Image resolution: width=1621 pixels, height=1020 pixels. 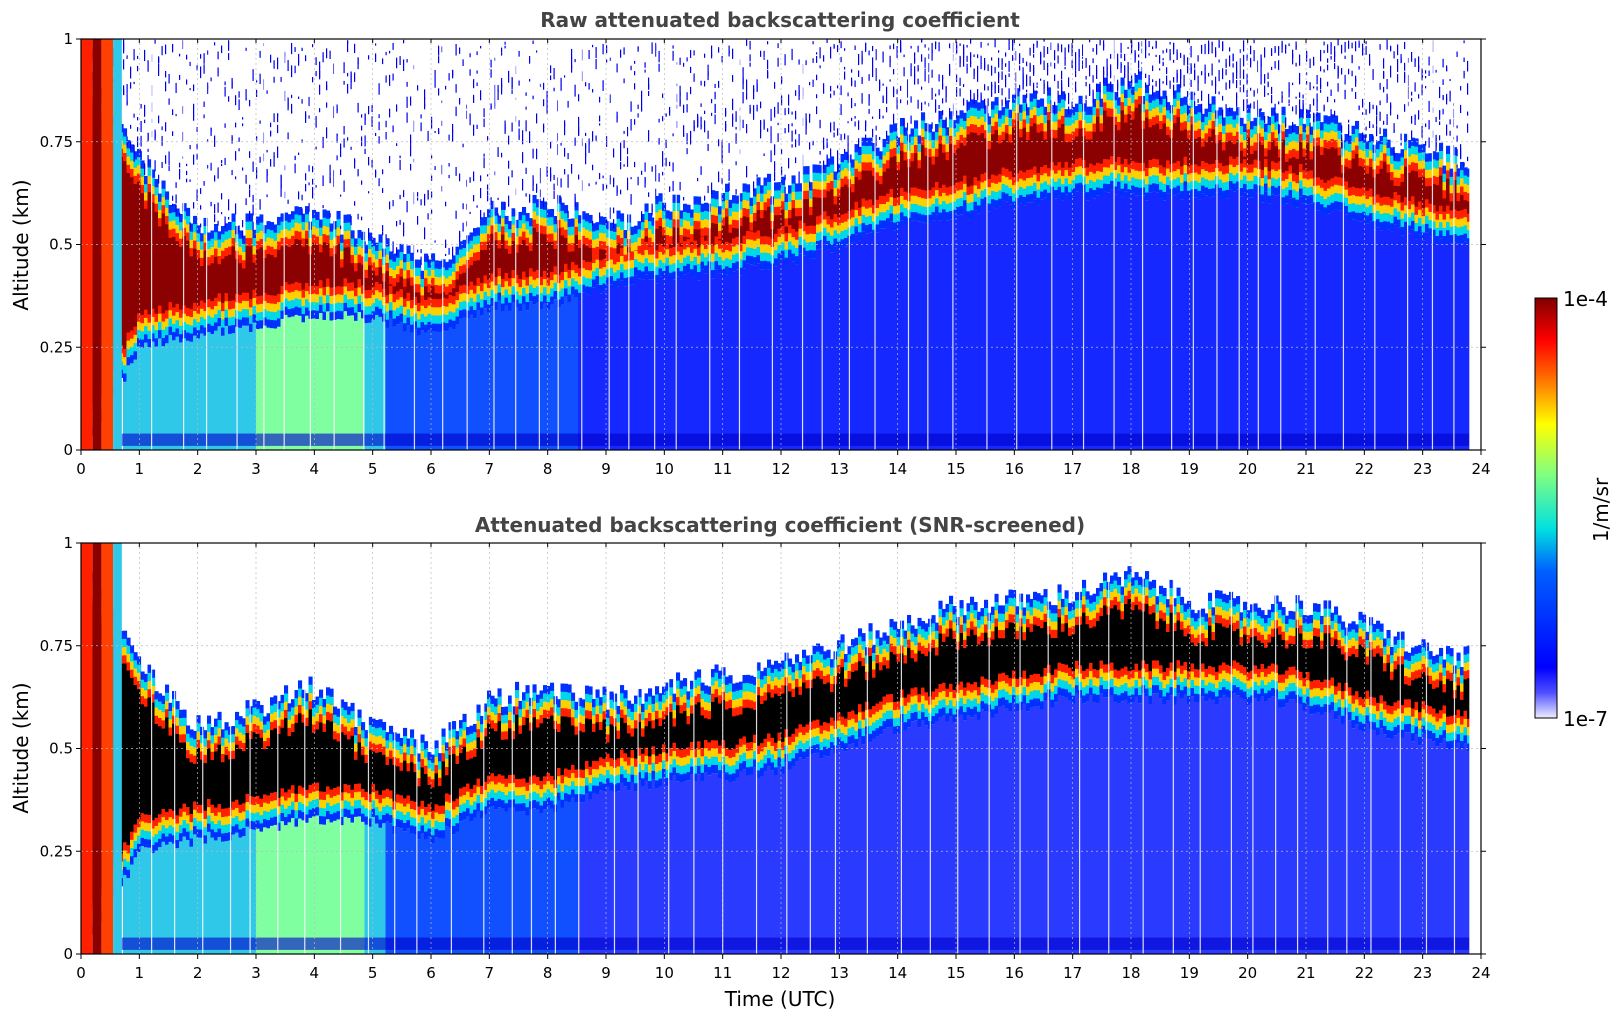 I want to click on x-tick-label: 9, so click(x=606, y=469).